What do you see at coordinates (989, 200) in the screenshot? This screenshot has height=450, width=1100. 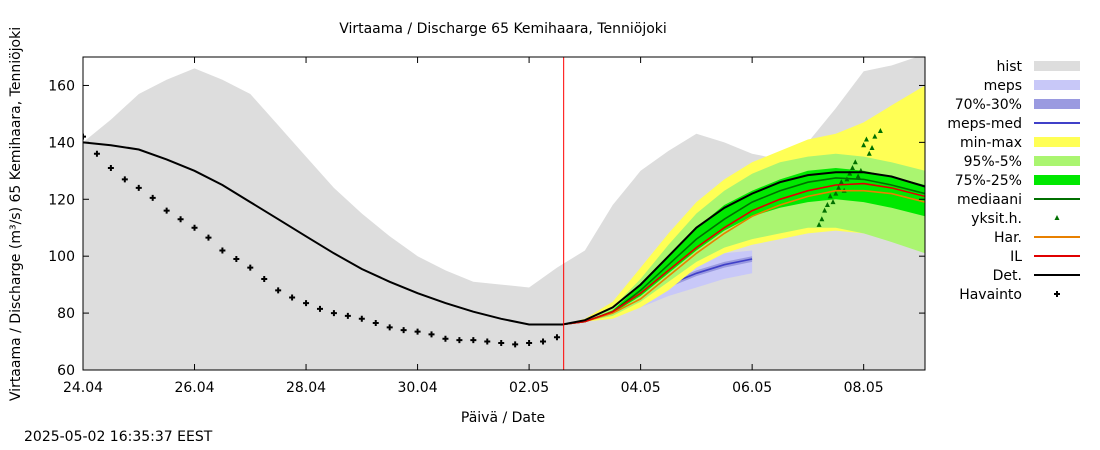 I see `legend-label: mediaani` at bounding box center [989, 200].